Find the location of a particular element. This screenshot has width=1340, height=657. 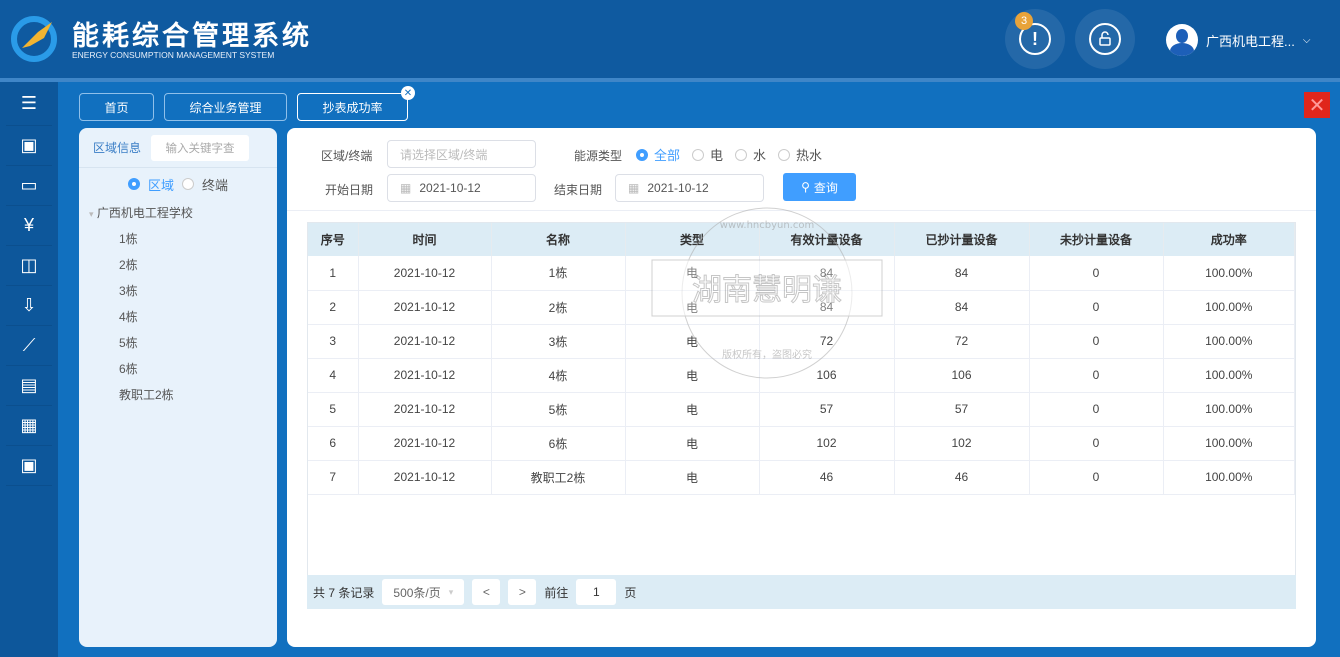

tree-node-root: ▾ 广西机电工程学校 is located at coordinates (183, 213).